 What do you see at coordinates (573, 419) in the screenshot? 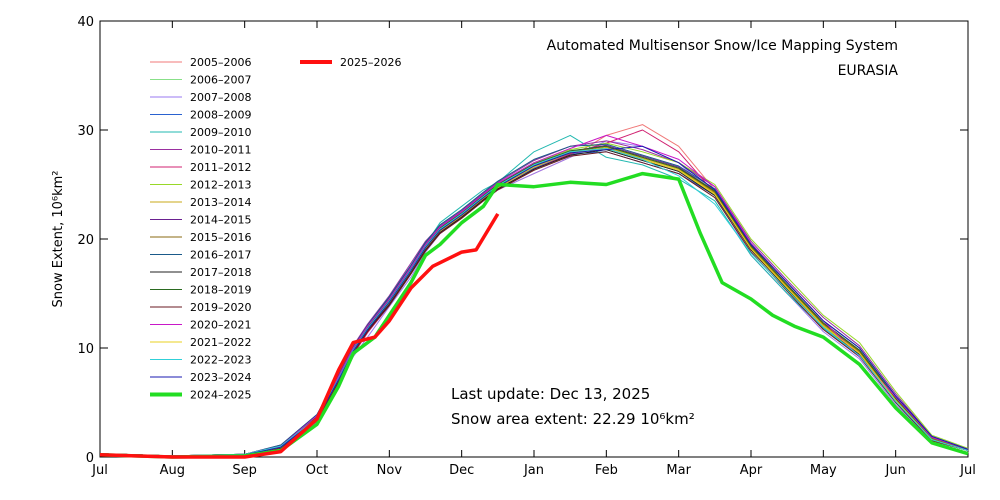
I see `snow-area-extent-text: Snow area extent: 22.29 10⁶km²` at bounding box center [573, 419].